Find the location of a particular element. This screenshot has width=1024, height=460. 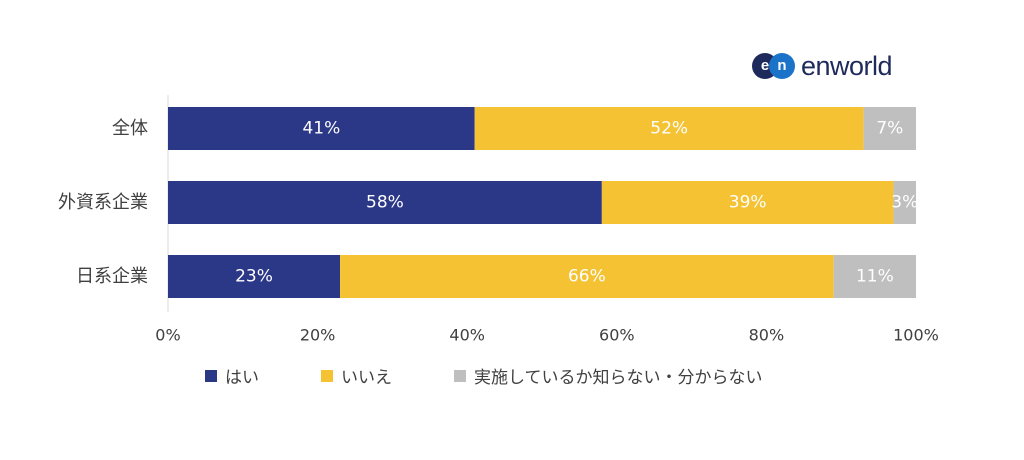

data-label: 11% is located at coordinates (875, 277).